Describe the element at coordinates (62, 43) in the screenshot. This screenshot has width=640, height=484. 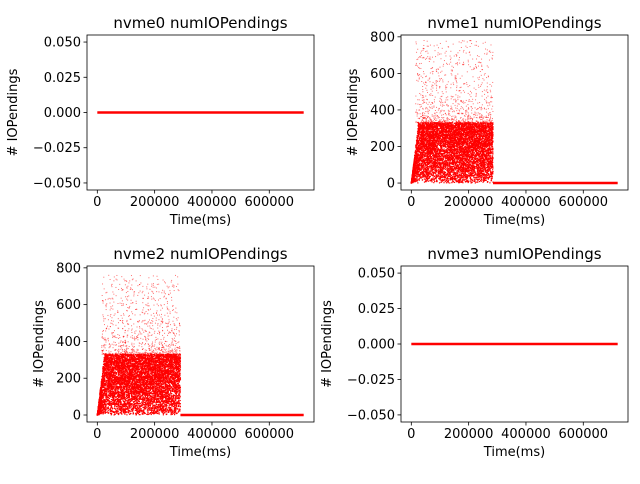
I see `y-tick-label: 0.050` at that location.